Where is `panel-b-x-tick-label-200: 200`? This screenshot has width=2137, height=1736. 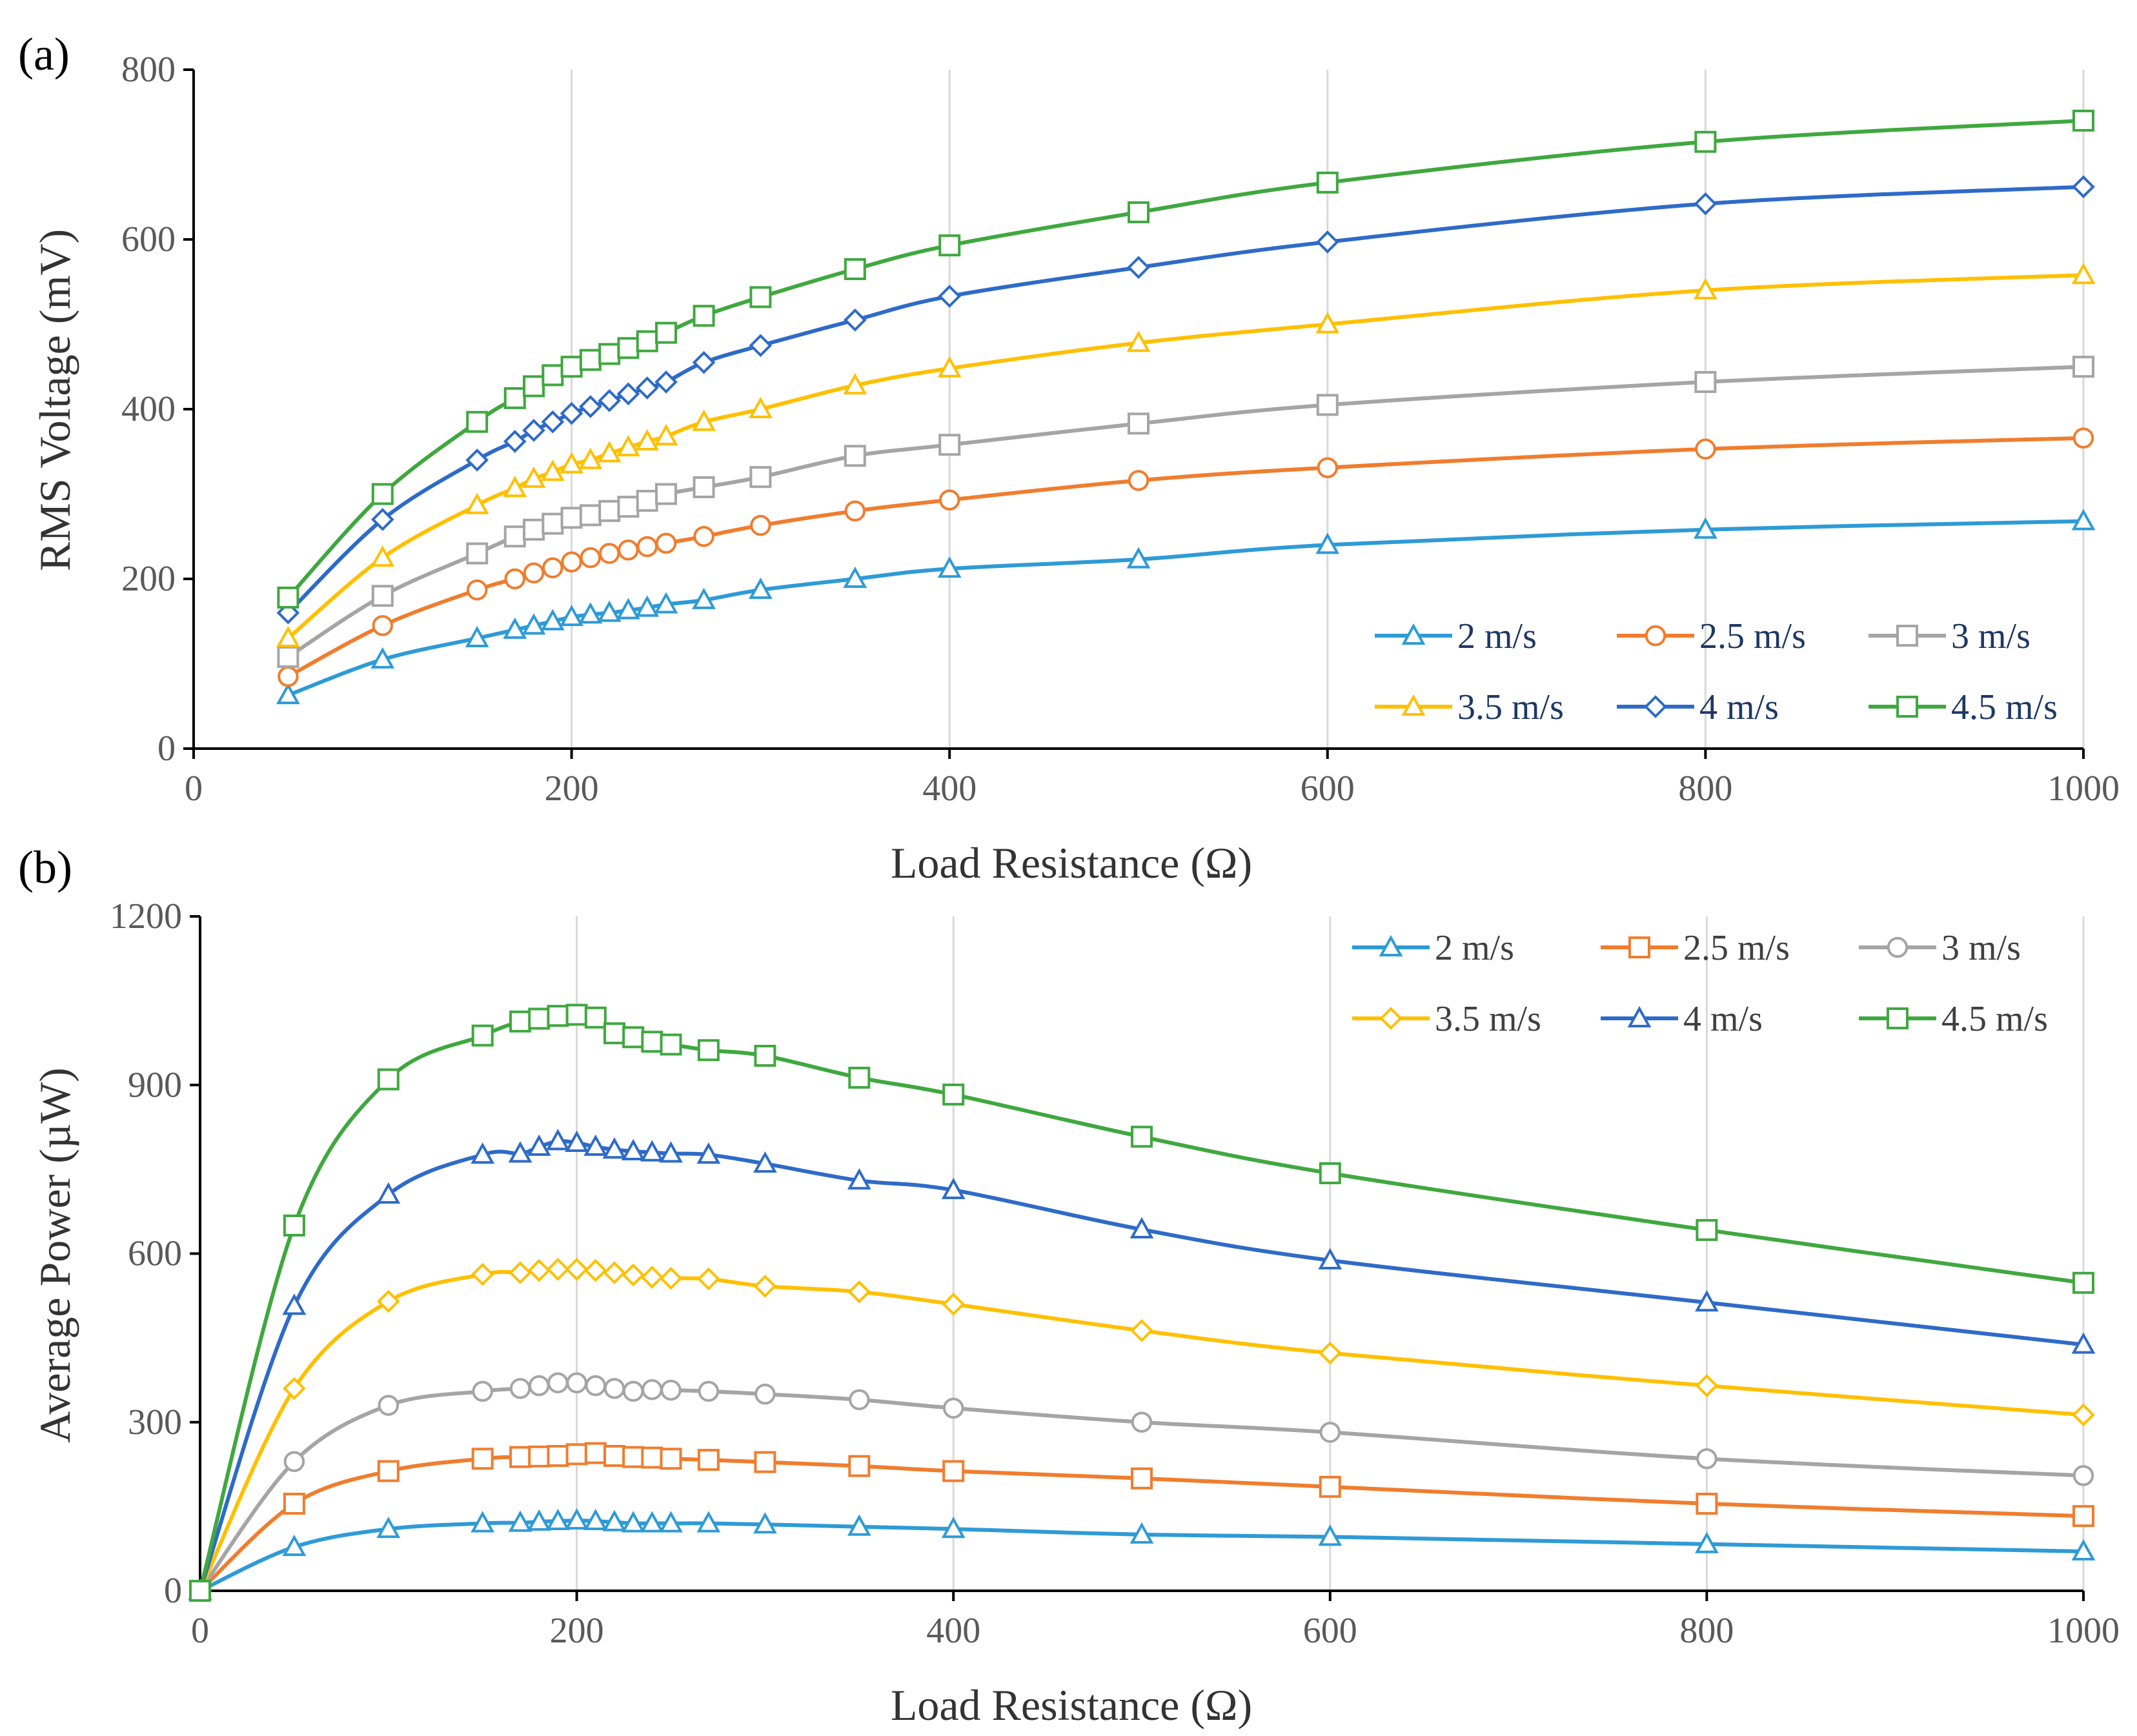 panel-b-x-tick-label-200: 200 is located at coordinates (577, 1631).